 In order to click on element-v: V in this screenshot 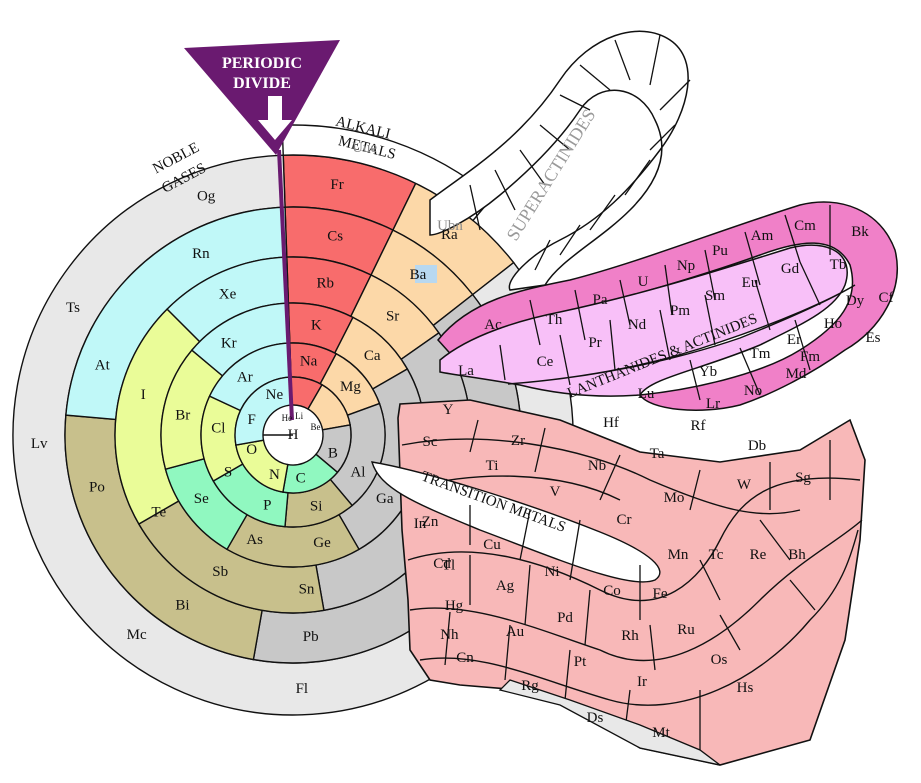, I will do `click(555, 492)`.